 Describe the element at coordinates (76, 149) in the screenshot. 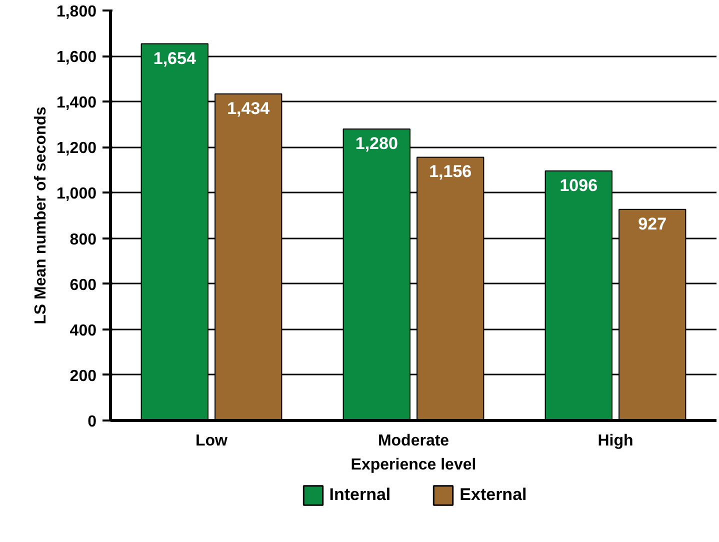

I see `y-tick-label: 1,200` at that location.